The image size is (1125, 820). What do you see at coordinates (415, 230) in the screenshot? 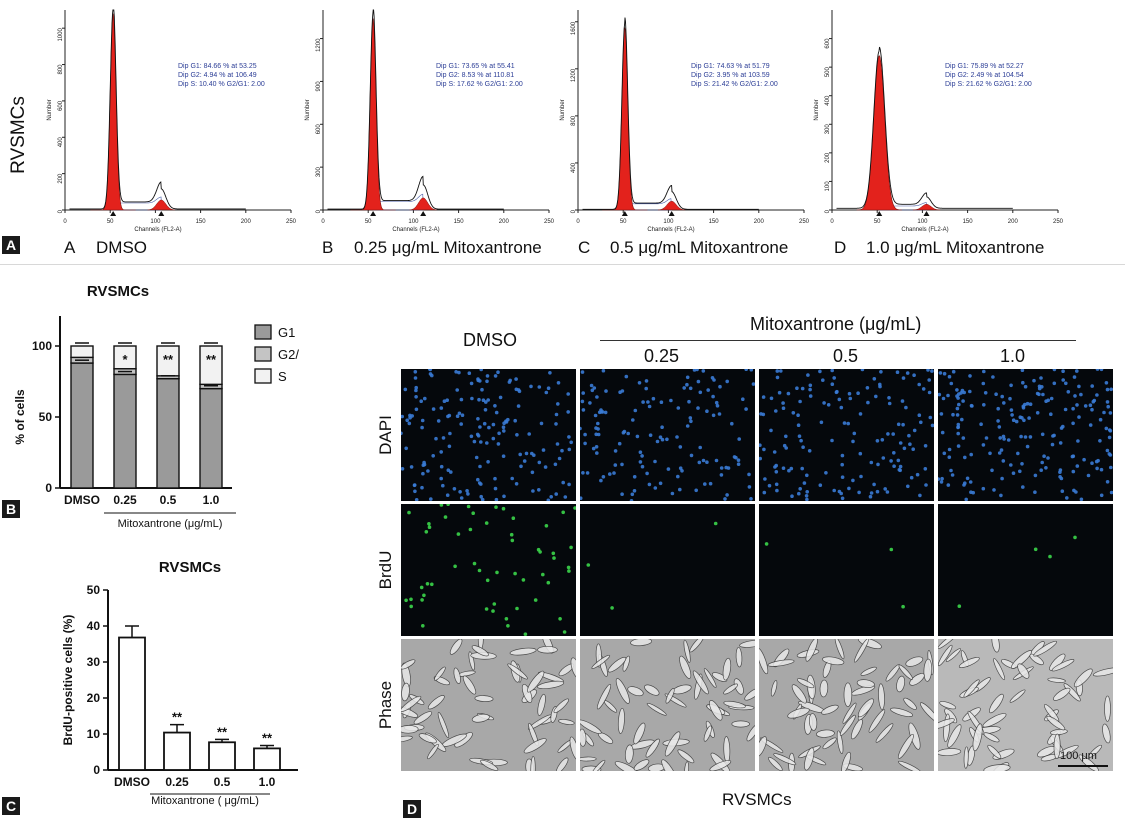
I see `x-axis-label: Channels (FL2-A)` at bounding box center [415, 230].